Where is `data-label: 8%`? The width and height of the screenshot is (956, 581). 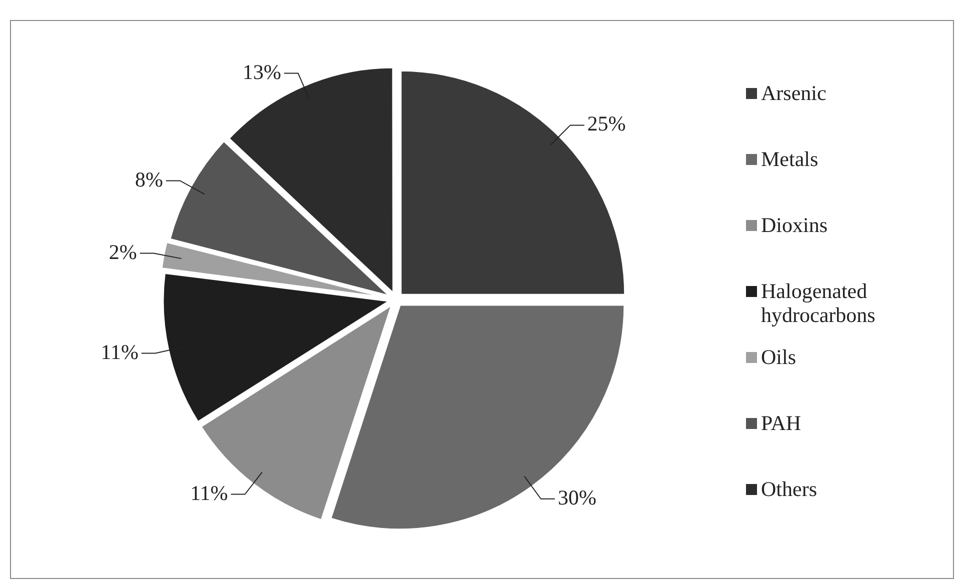 data-label: 8% is located at coordinates (148, 179).